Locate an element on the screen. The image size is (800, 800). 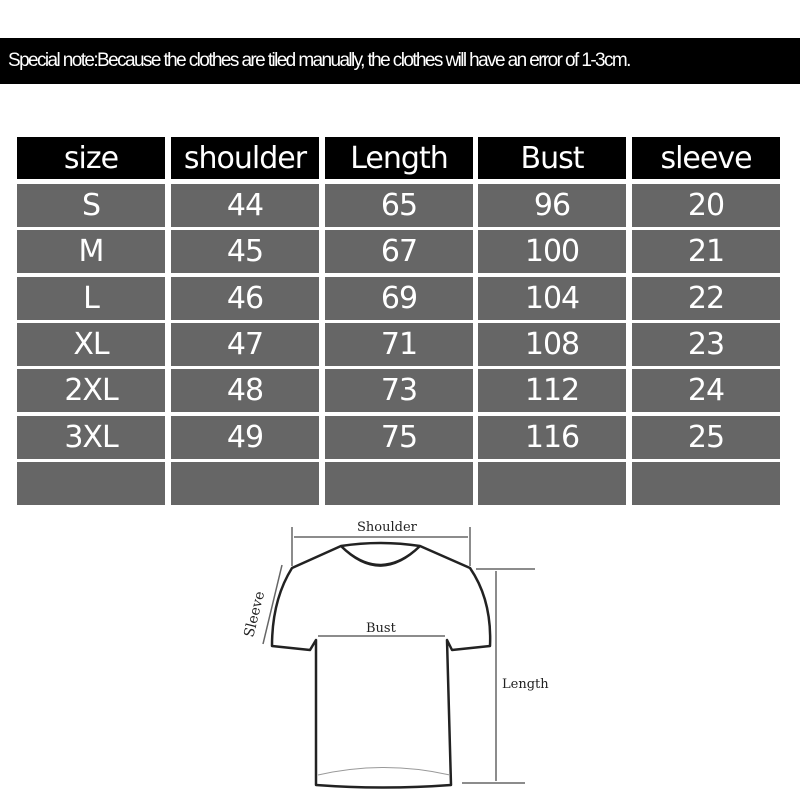
header-length: Length is located at coordinates (399, 158).